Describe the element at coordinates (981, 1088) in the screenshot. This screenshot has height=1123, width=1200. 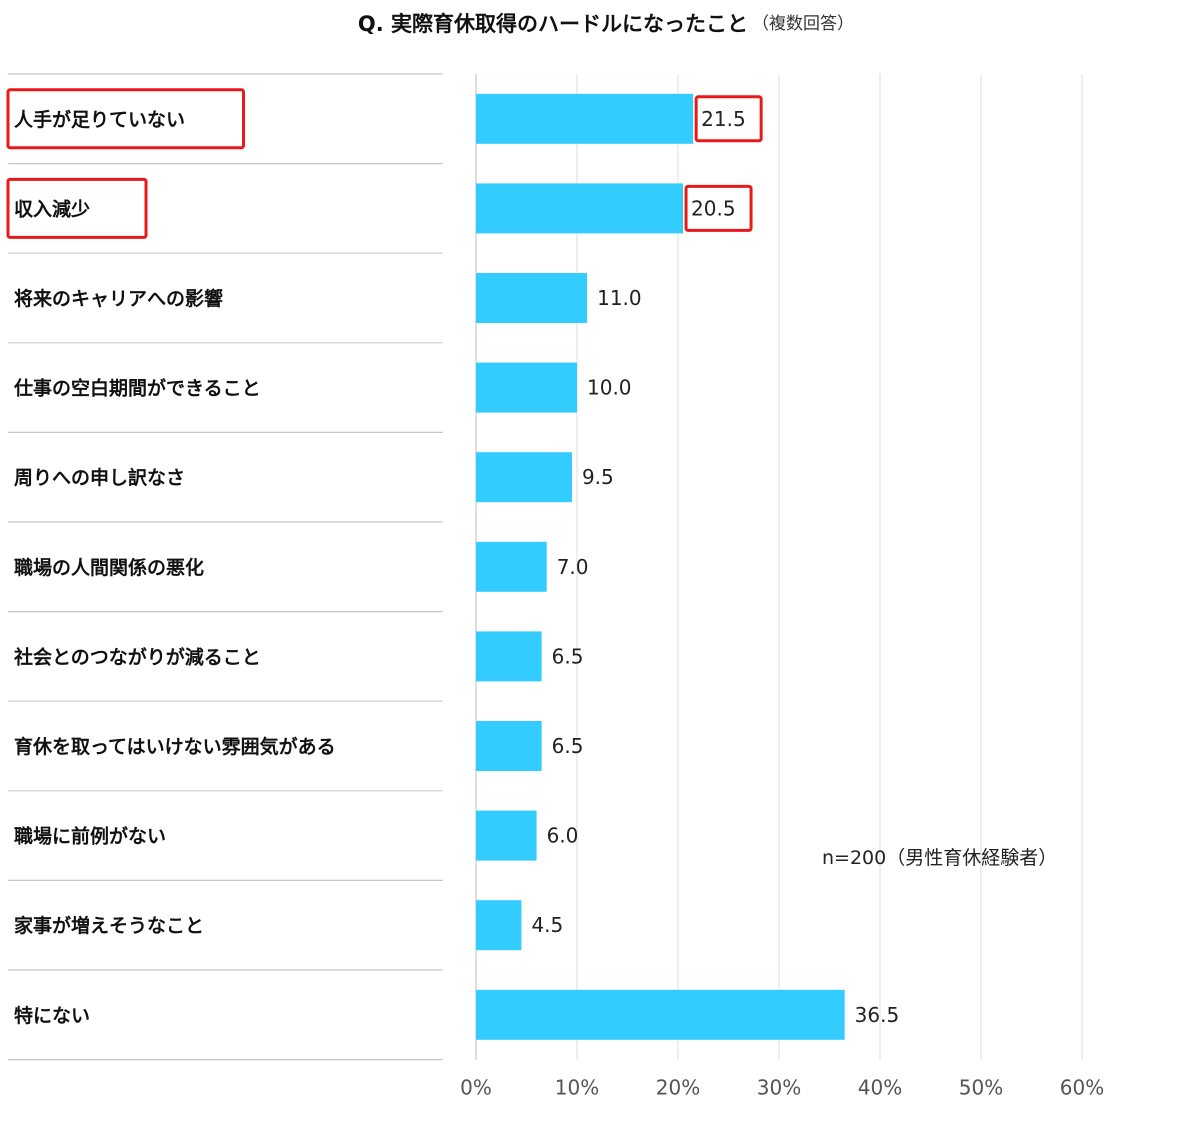
I see `x-tick-label: 50%` at that location.